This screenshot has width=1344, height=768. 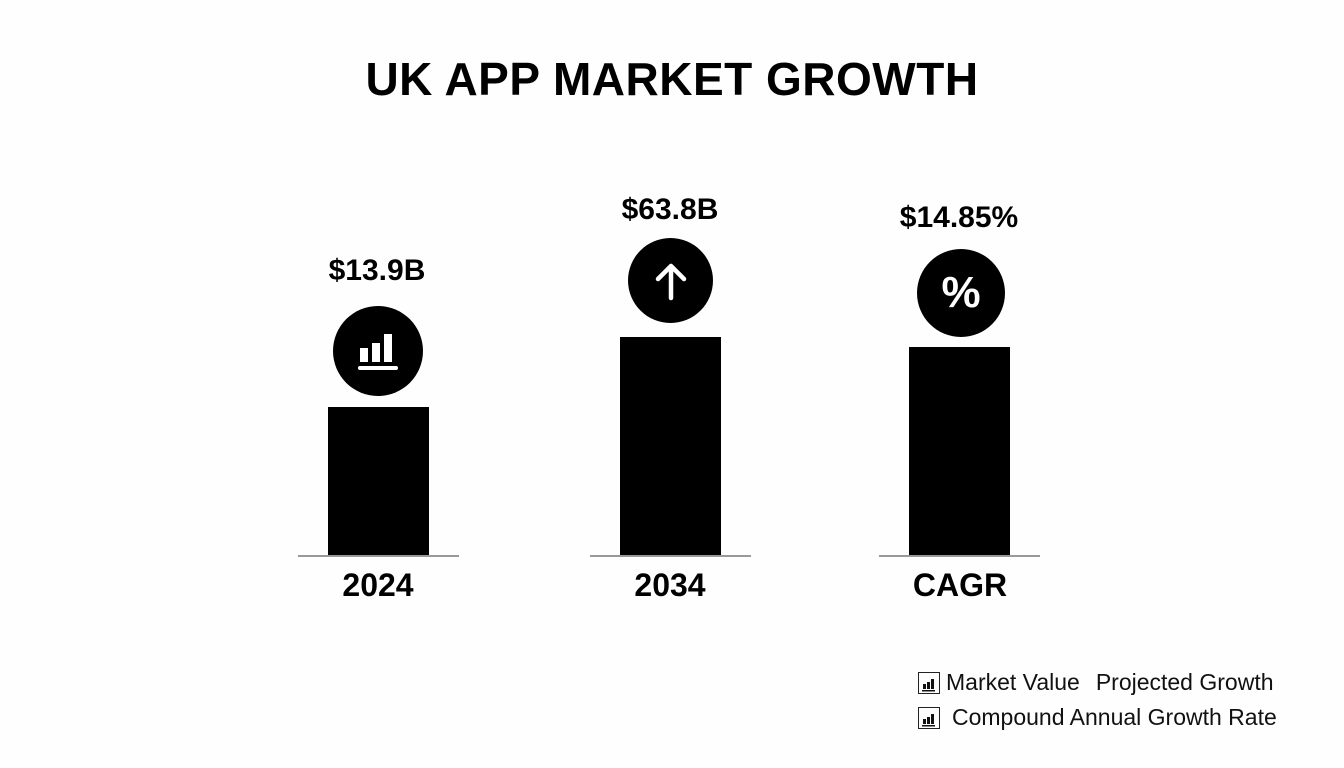 I want to click on legend-entry: Compound Annual Growth Rate, so click(x=1114, y=717).